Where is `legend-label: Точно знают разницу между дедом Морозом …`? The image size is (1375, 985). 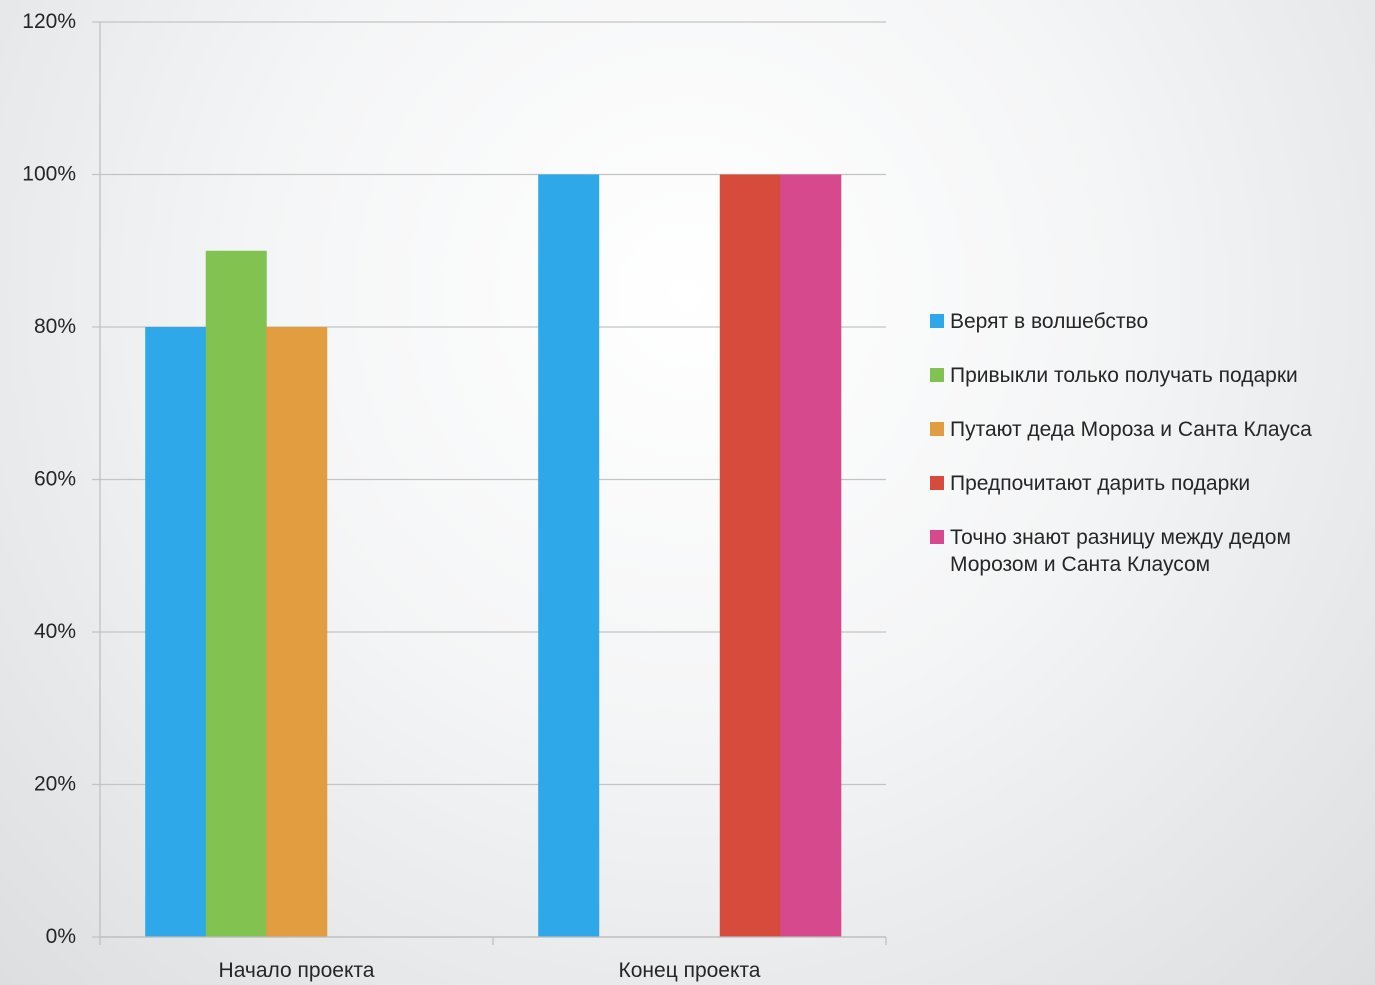
legend-label: Точно знают разницу между дедом Морозом … is located at coordinates (1120, 551).